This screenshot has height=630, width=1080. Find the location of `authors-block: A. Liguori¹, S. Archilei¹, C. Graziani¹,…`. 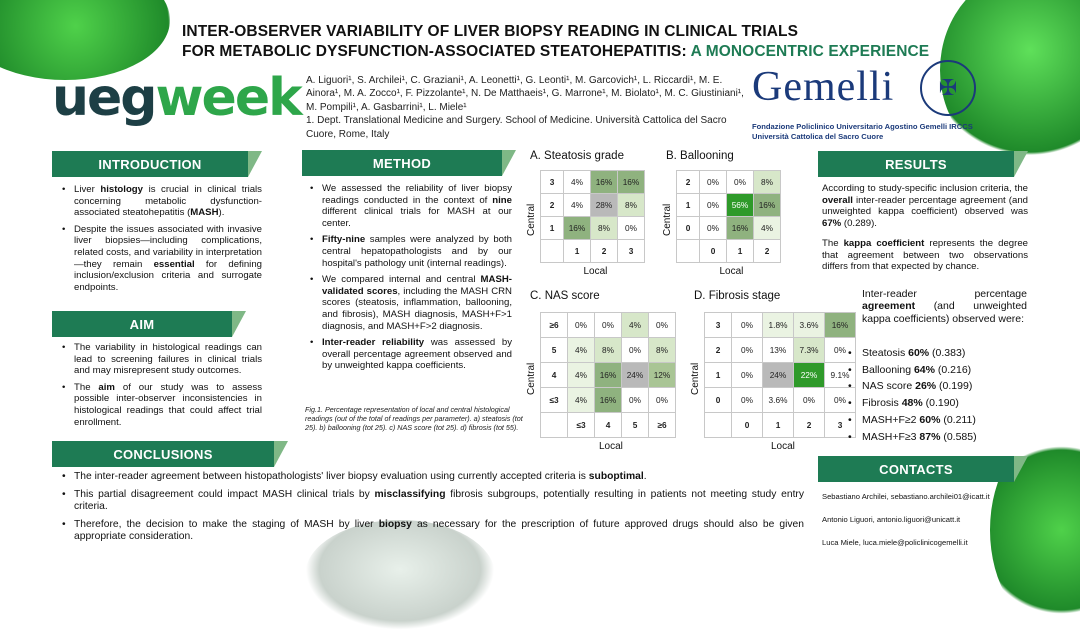

authors-block: A. Liguori¹, S. Archilei¹, C. Graziani¹,… is located at coordinates (526, 107).